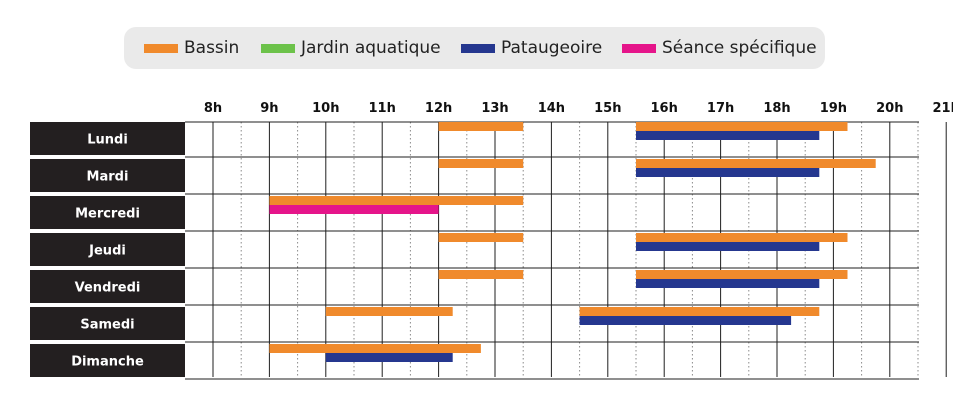 The width and height of the screenshot is (953, 406). Describe the element at coordinates (889, 108) in the screenshot. I see `x-tick-label-20h: 20h` at that location.